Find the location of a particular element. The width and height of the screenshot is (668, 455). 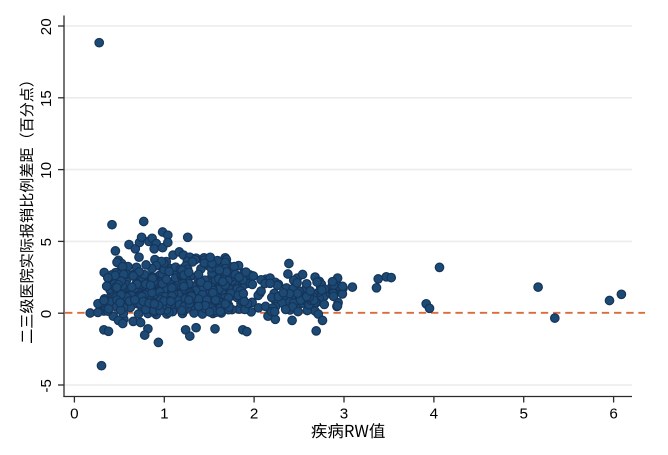

svg-text: 3 is located at coordinates (344, 414).